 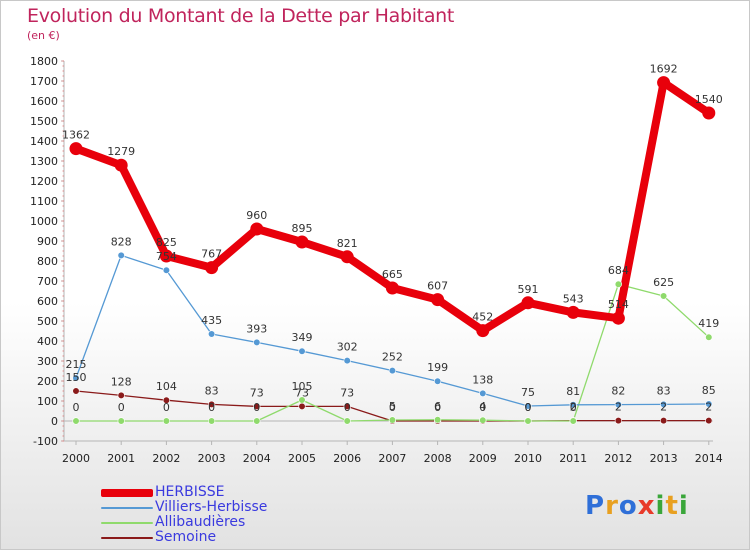 I want to click on data-label: 349, so click(x=302, y=337).